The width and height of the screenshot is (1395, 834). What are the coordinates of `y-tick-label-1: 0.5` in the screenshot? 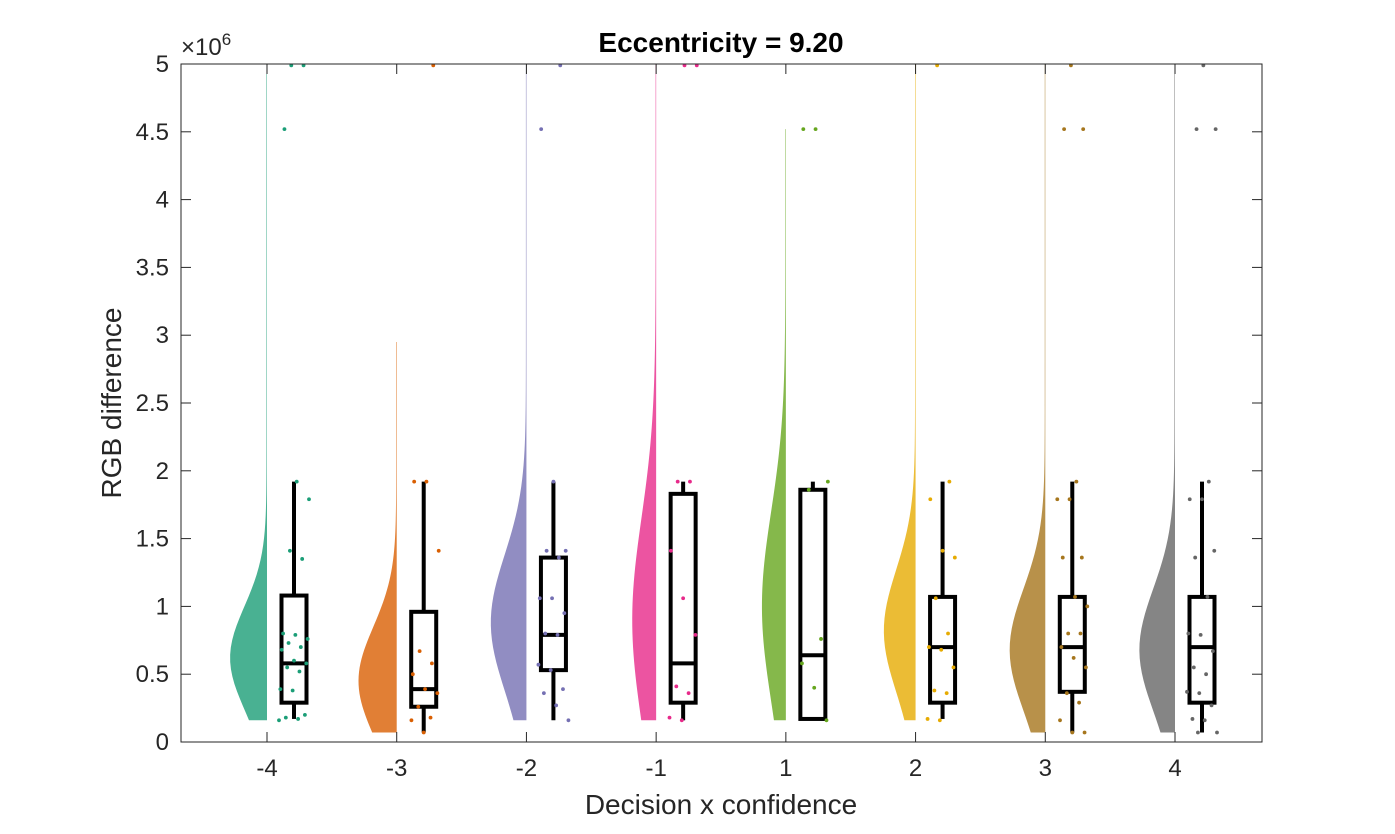 It's located at (152, 674).